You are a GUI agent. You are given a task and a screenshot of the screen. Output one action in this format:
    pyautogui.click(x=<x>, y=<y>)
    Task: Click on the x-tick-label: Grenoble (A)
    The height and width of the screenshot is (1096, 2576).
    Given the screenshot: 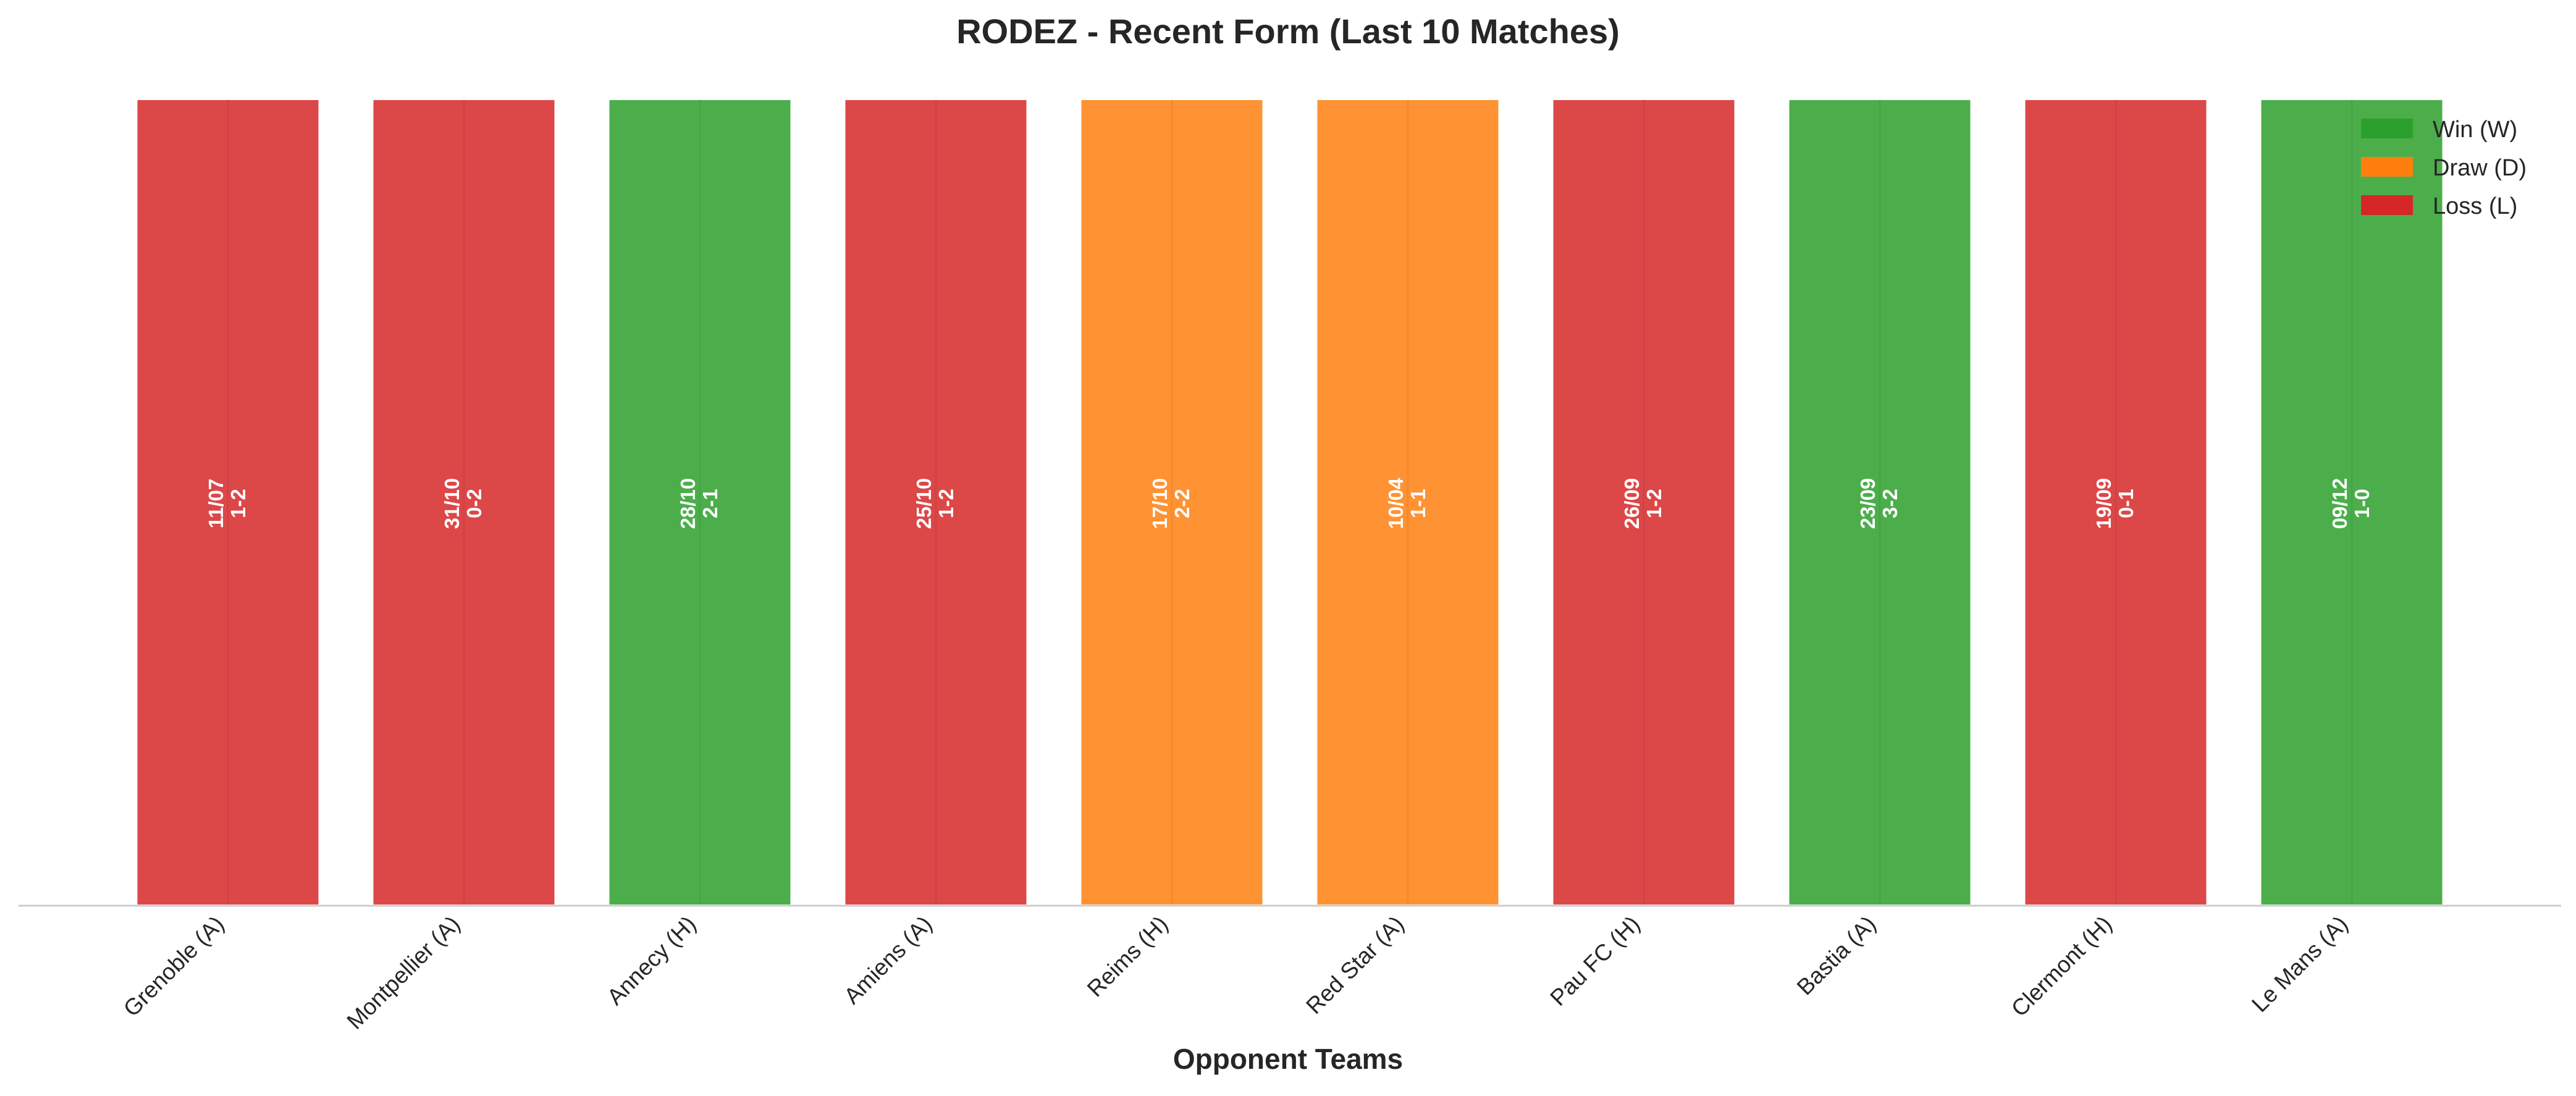 What is the action you would take?
    pyautogui.click(x=174, y=966)
    